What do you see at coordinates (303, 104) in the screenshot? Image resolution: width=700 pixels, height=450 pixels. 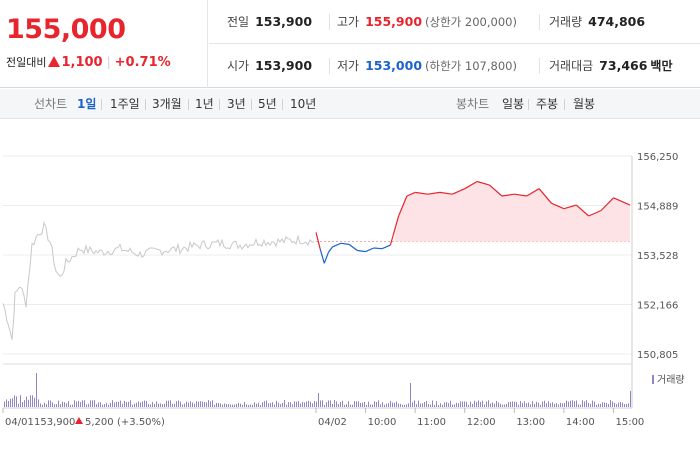 I see `period-10-year-button: 10년` at bounding box center [303, 104].